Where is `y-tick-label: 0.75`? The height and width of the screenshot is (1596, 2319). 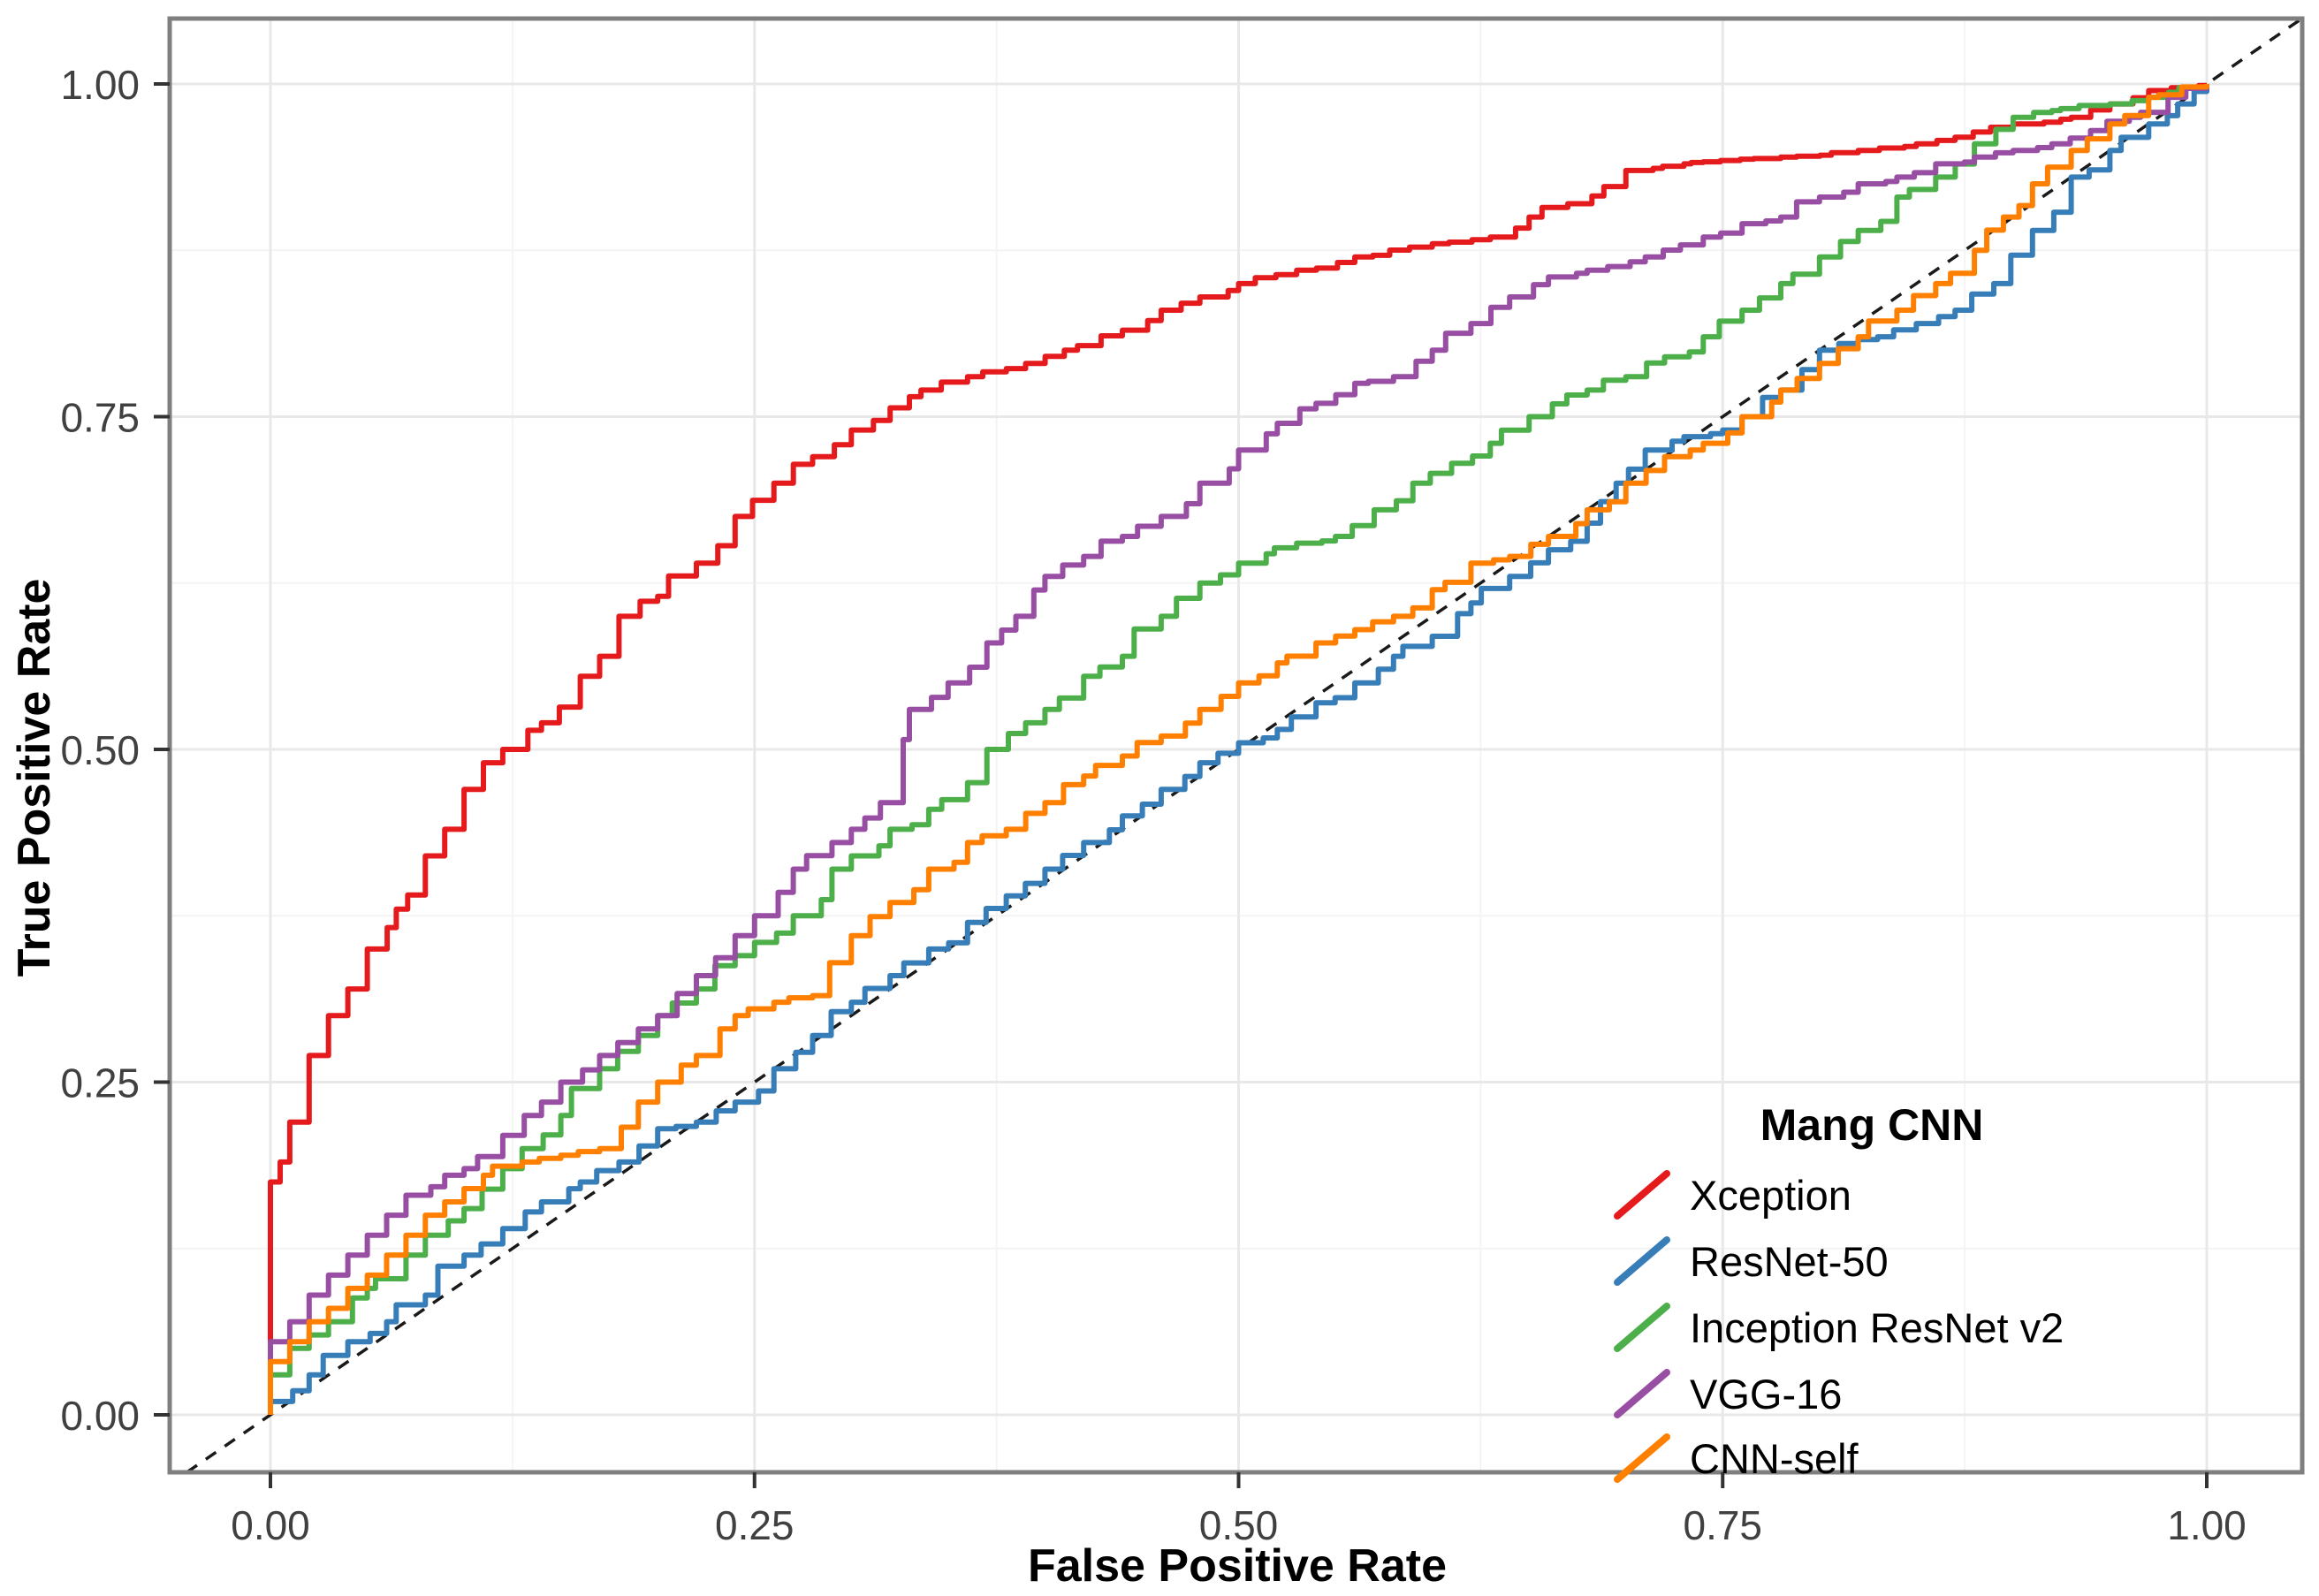
y-tick-label: 0.75 is located at coordinates (100, 418).